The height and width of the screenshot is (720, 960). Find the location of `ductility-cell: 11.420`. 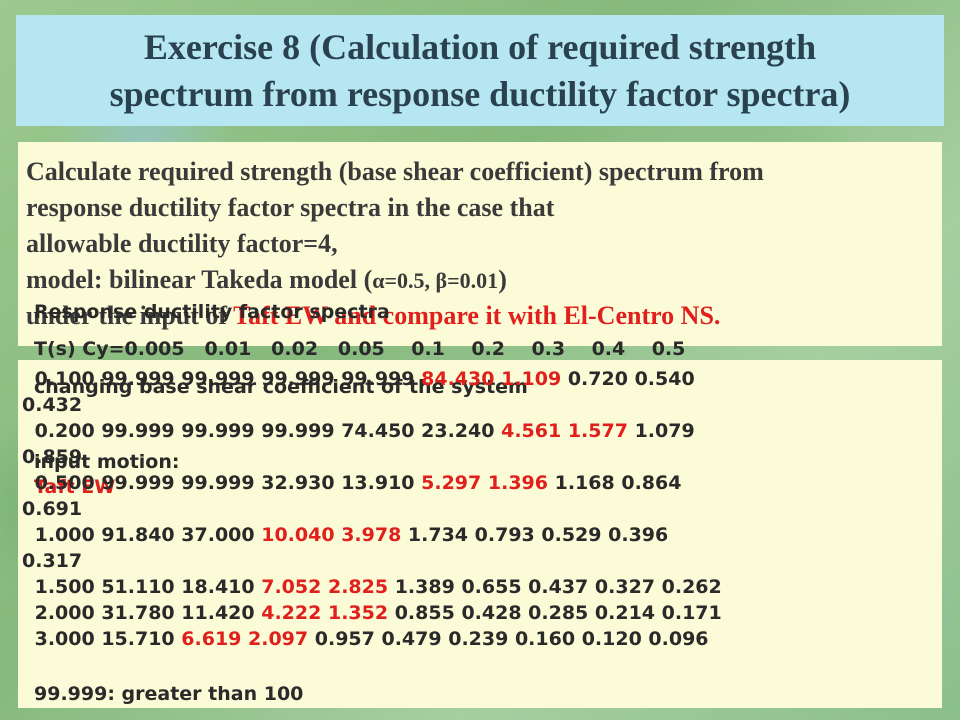

ductility-cell: 11.420 is located at coordinates (218, 613).